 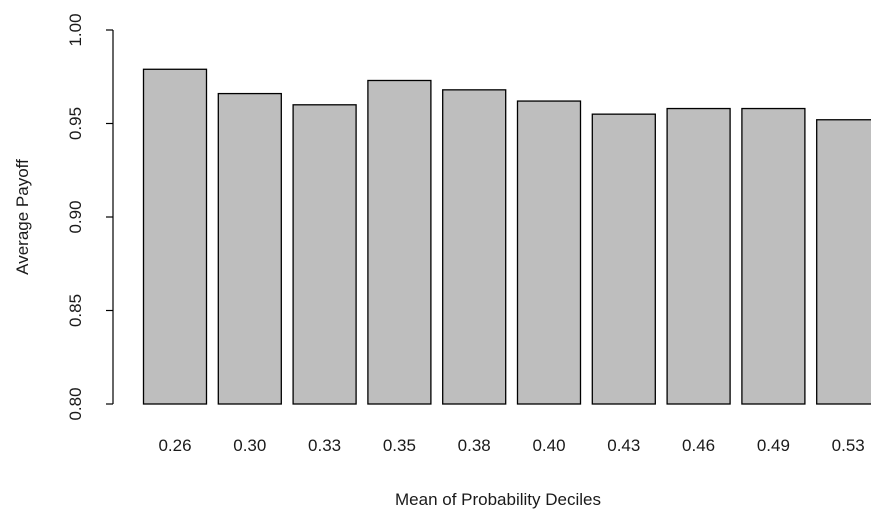 I want to click on bar-0.33, so click(x=324, y=254).